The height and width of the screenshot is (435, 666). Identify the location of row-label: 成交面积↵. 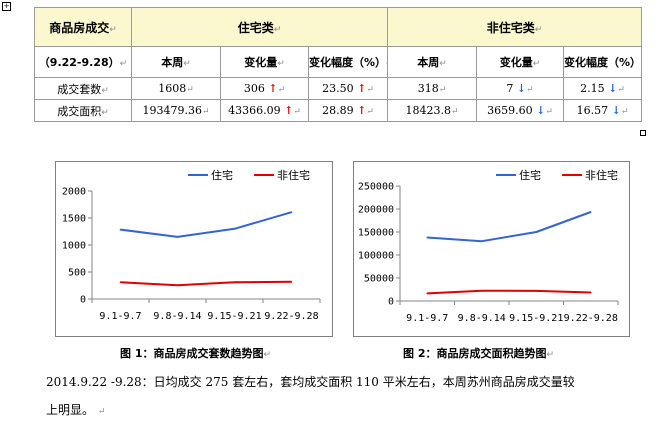
(83, 110).